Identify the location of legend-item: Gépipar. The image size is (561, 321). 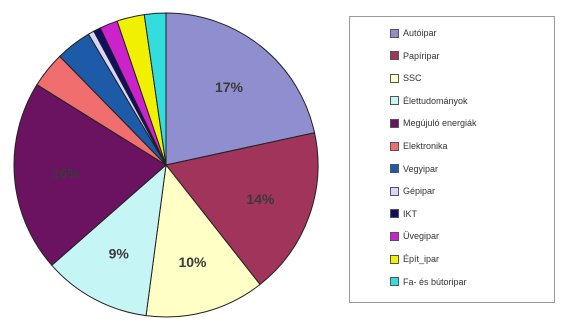
(412, 191).